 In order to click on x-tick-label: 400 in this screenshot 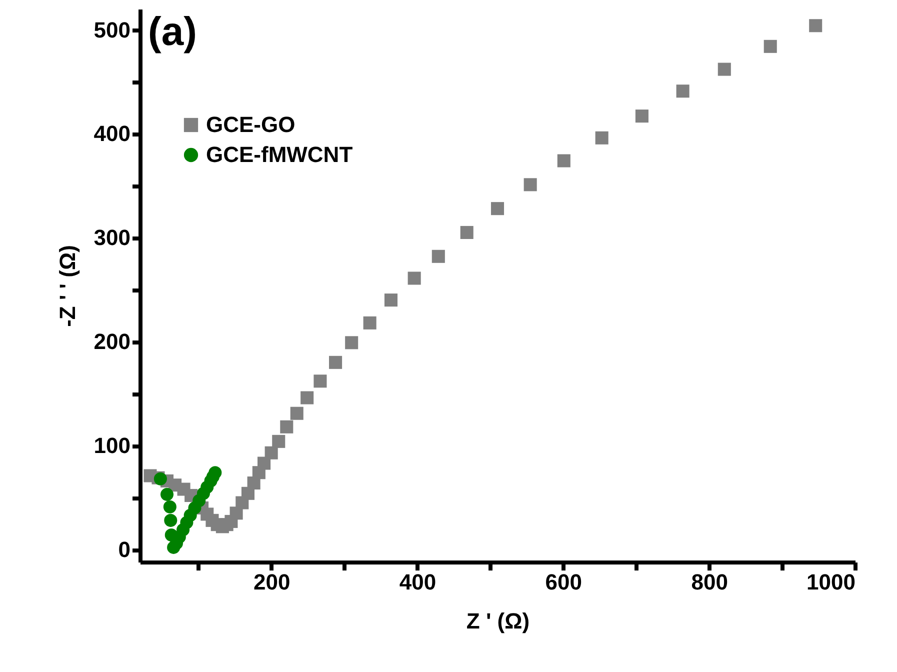, I will do `click(417, 582)`.